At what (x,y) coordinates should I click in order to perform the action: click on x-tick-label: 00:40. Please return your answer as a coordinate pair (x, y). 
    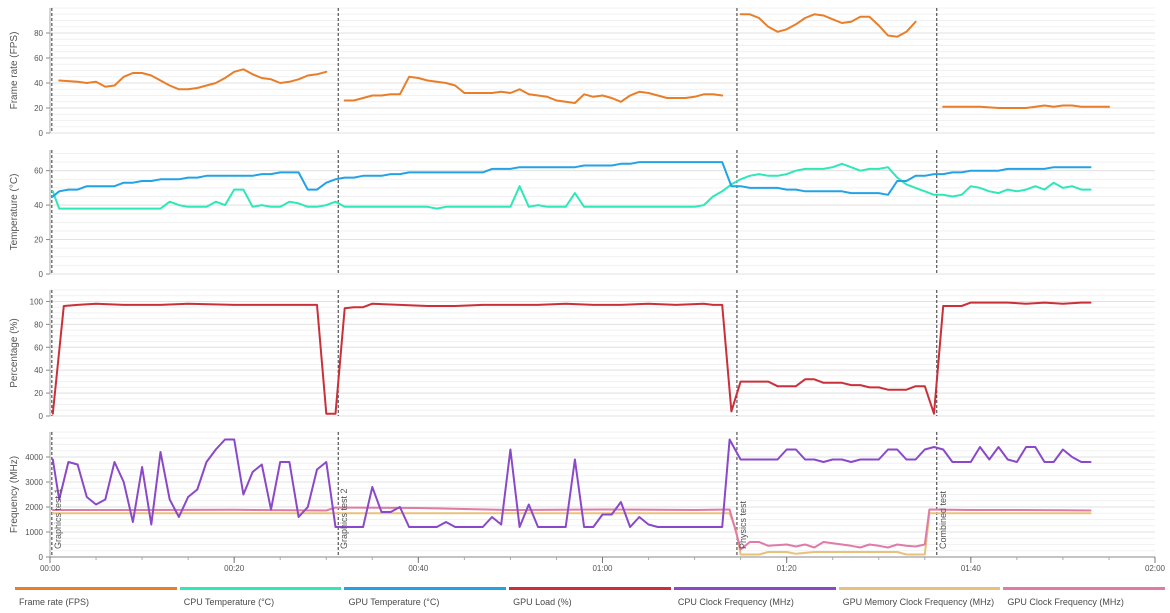
    Looking at the image, I should click on (418, 568).